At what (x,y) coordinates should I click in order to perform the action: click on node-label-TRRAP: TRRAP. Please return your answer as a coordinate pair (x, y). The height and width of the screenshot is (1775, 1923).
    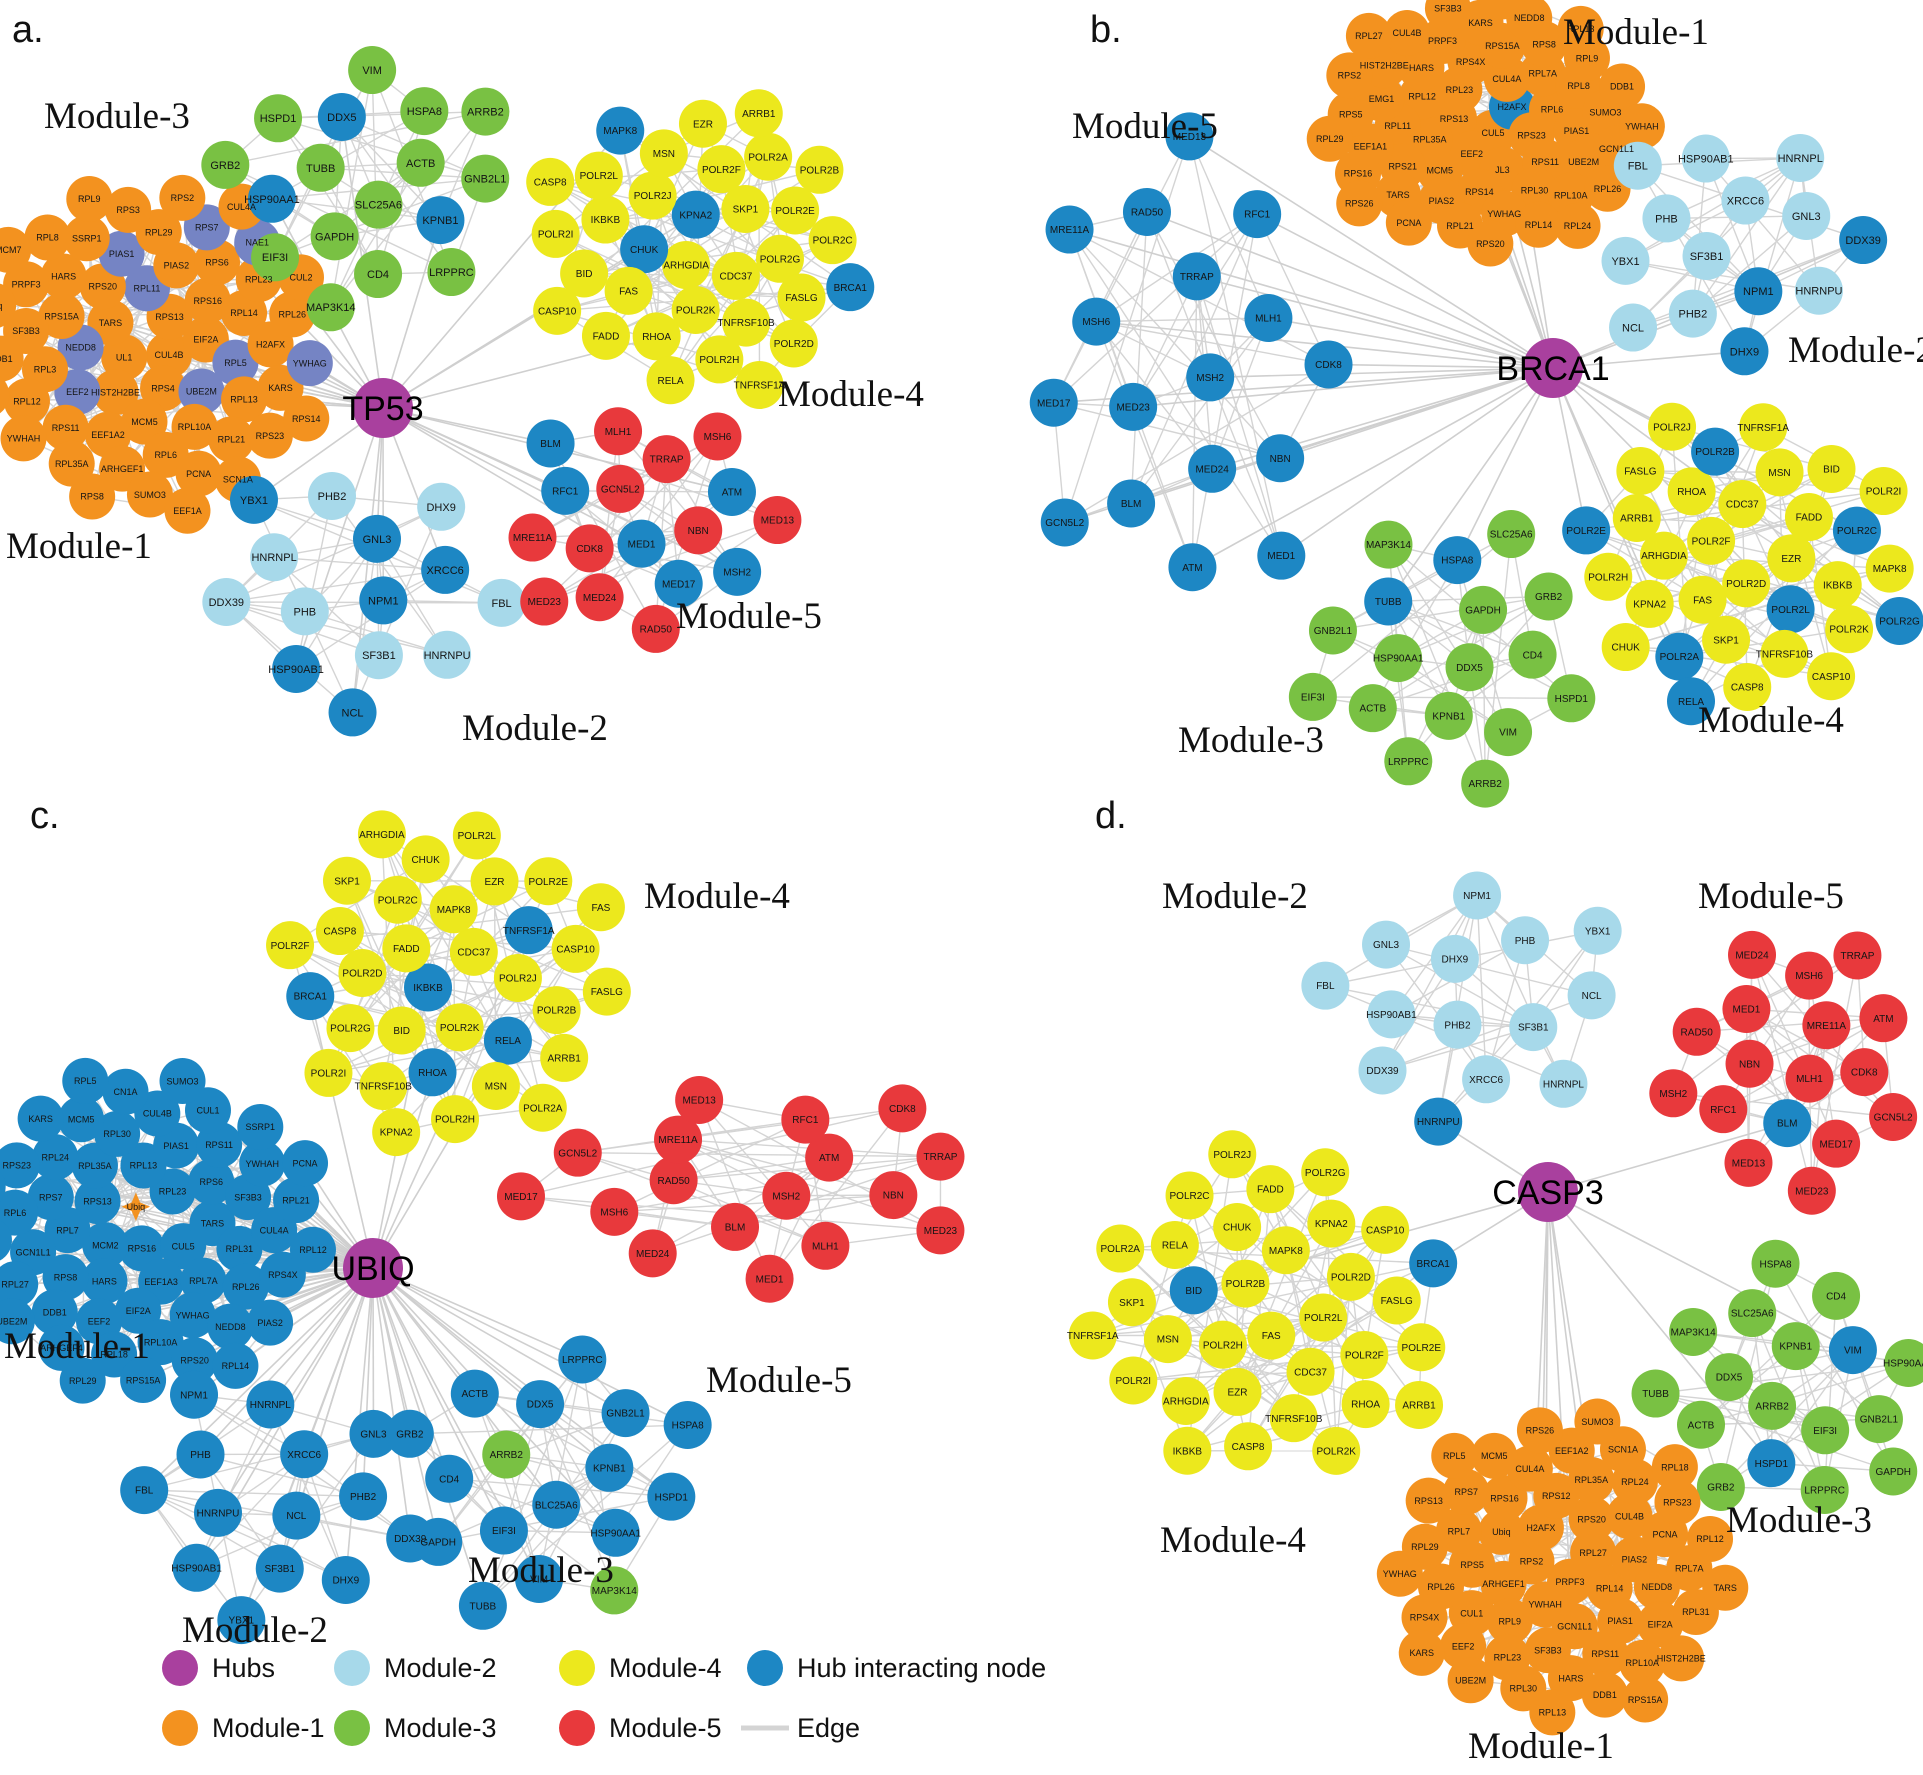
    Looking at the image, I should click on (1197, 277).